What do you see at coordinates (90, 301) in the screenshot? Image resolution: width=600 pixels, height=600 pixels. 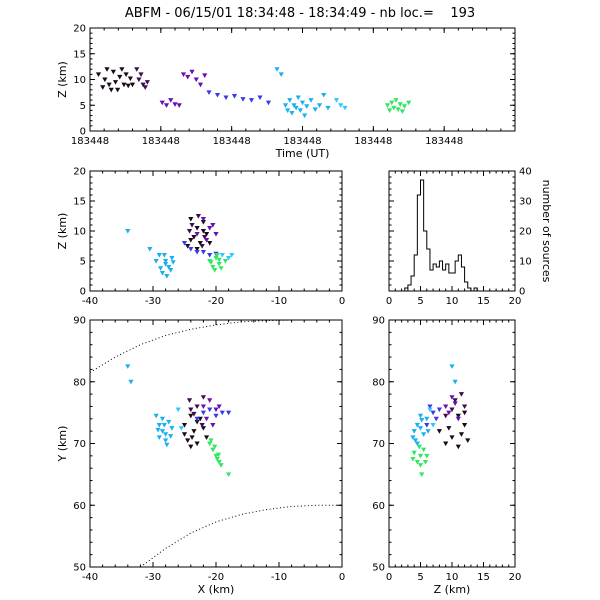 I see `x-z-x-tick-label: -40` at bounding box center [90, 301].